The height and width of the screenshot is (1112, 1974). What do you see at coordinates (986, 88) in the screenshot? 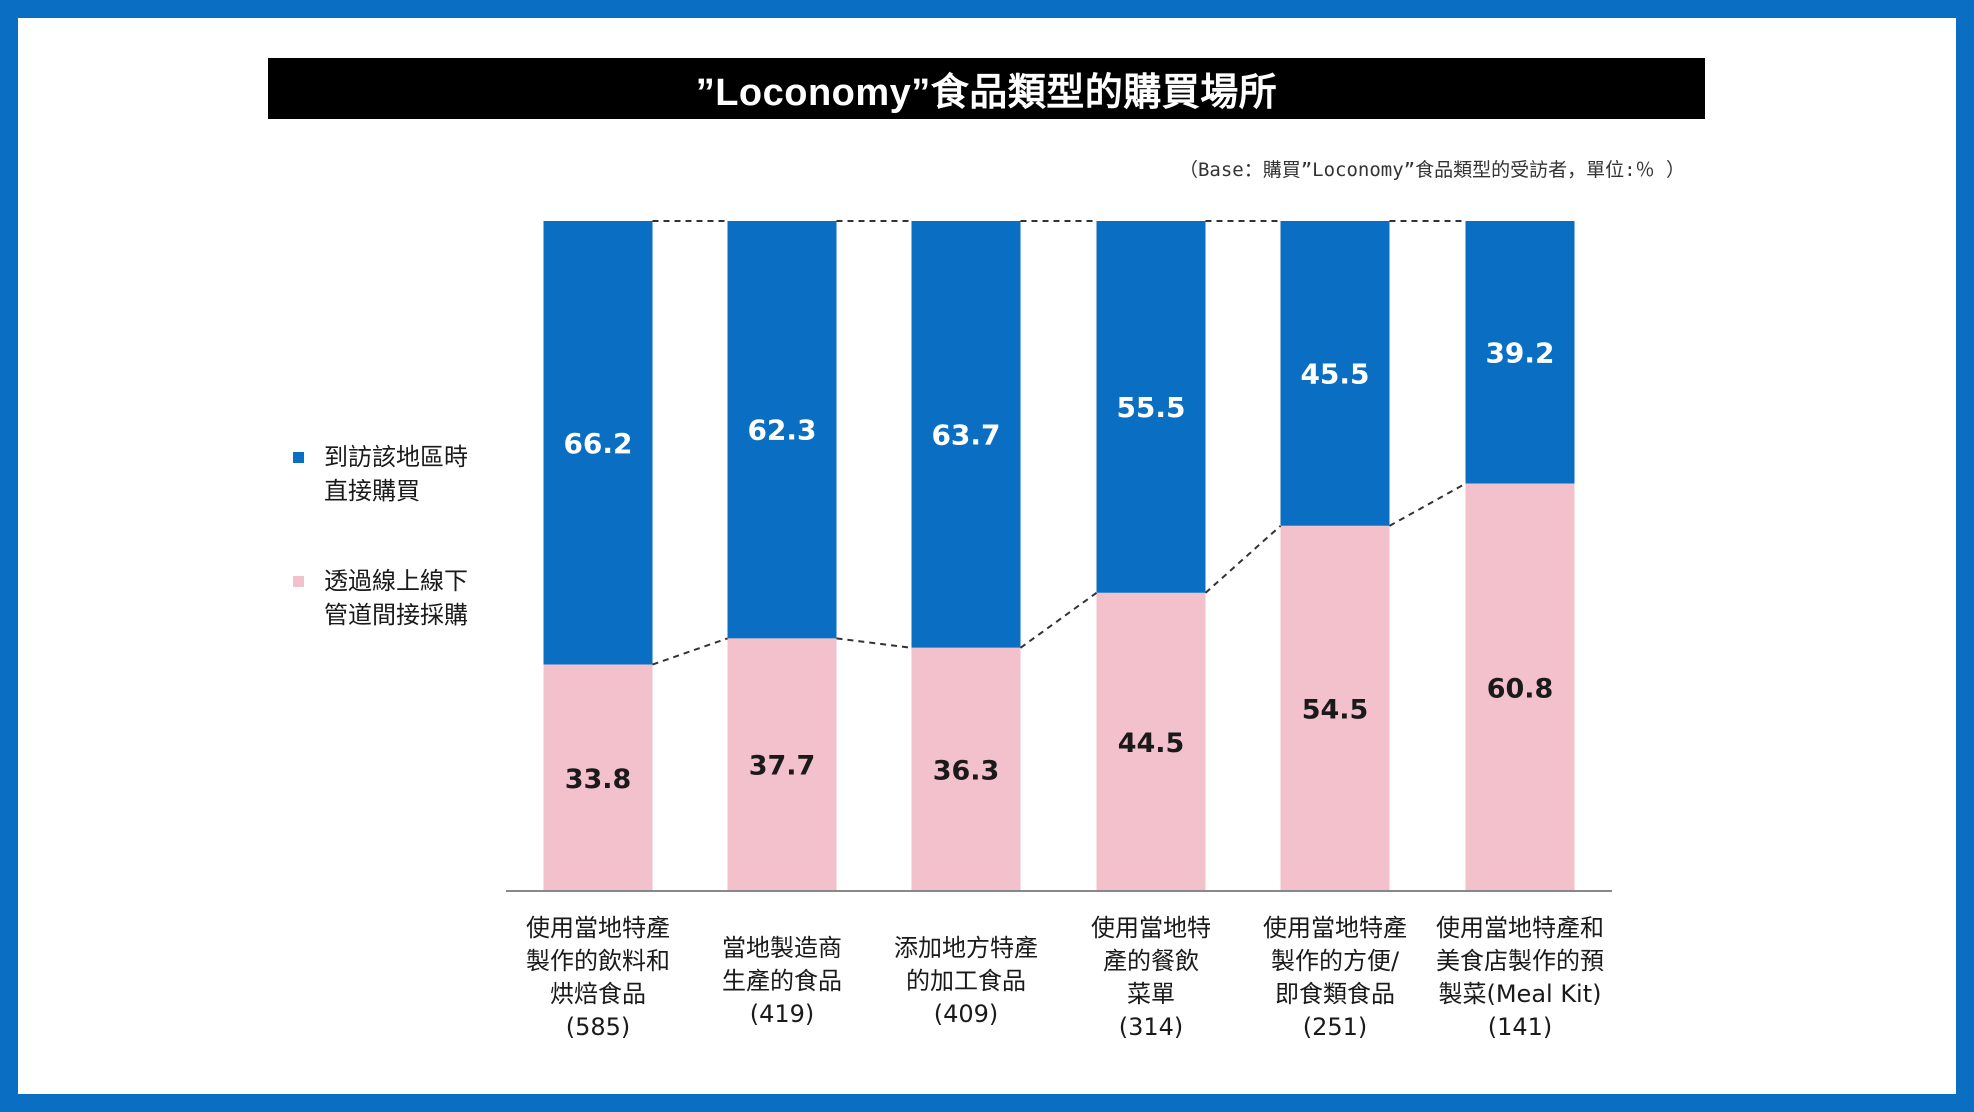
I see `chart-title: ”Loconomy”食品類型的購買場所` at bounding box center [986, 88].